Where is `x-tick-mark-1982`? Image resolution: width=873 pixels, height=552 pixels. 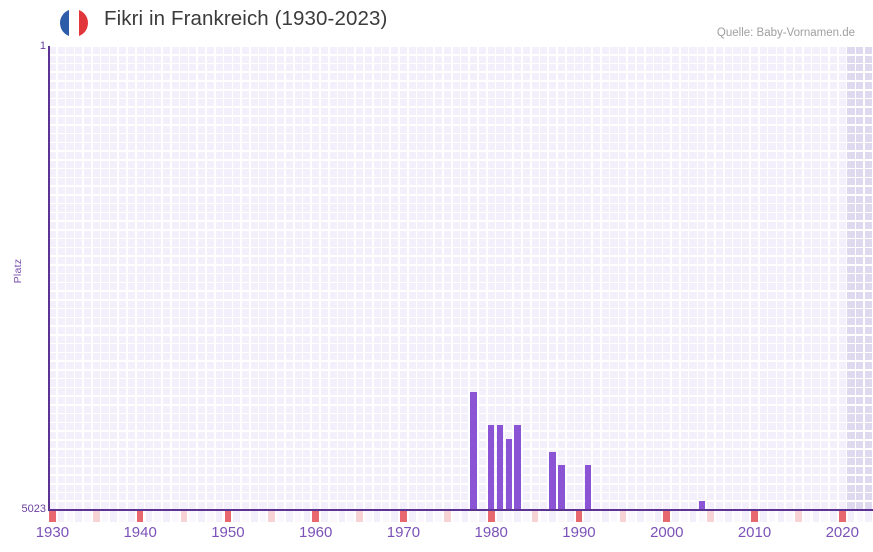
x-tick-mark-1982 is located at coordinates (509, 516).